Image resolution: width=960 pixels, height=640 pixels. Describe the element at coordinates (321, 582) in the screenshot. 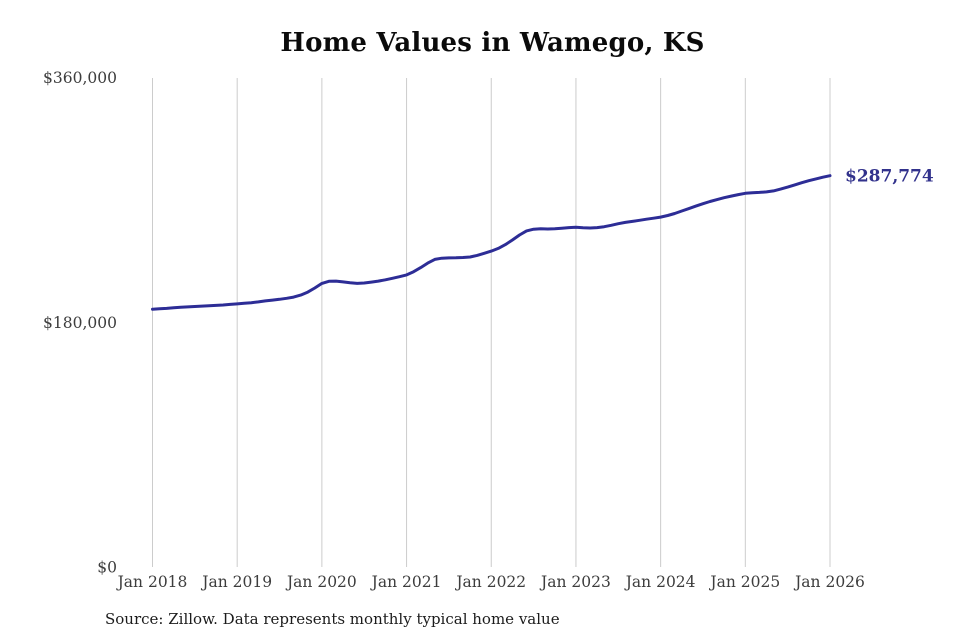

I see `x-tick-label: Jan 2020` at that location.